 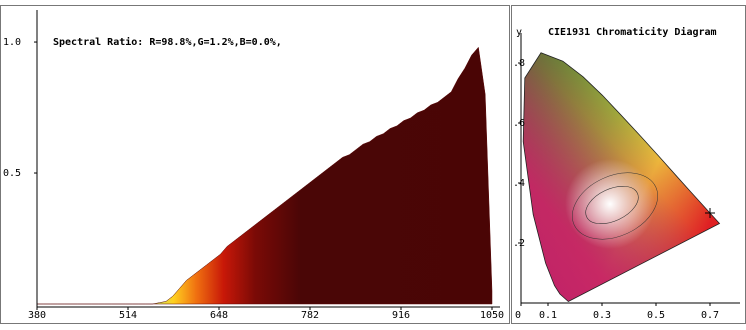 I want to click on x-tick-label: 1050, so click(x=492, y=315).